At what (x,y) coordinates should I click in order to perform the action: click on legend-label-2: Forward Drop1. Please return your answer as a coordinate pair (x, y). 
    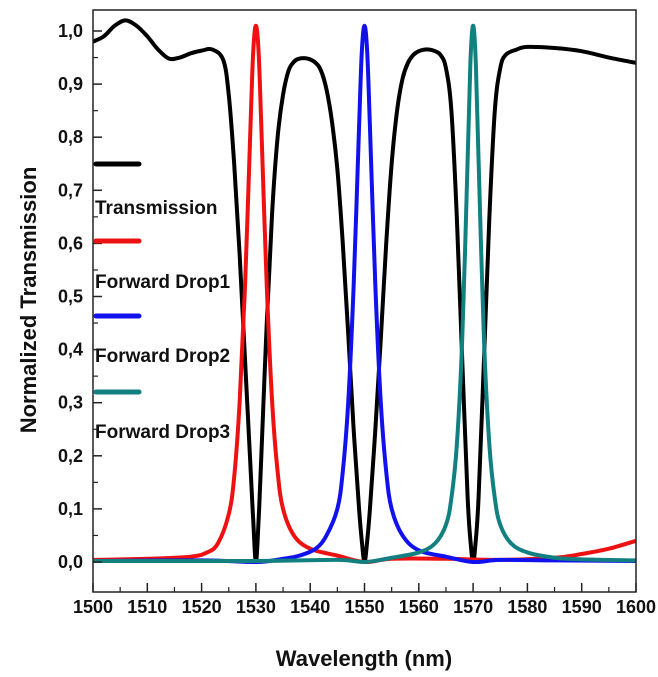
    Looking at the image, I should click on (163, 282).